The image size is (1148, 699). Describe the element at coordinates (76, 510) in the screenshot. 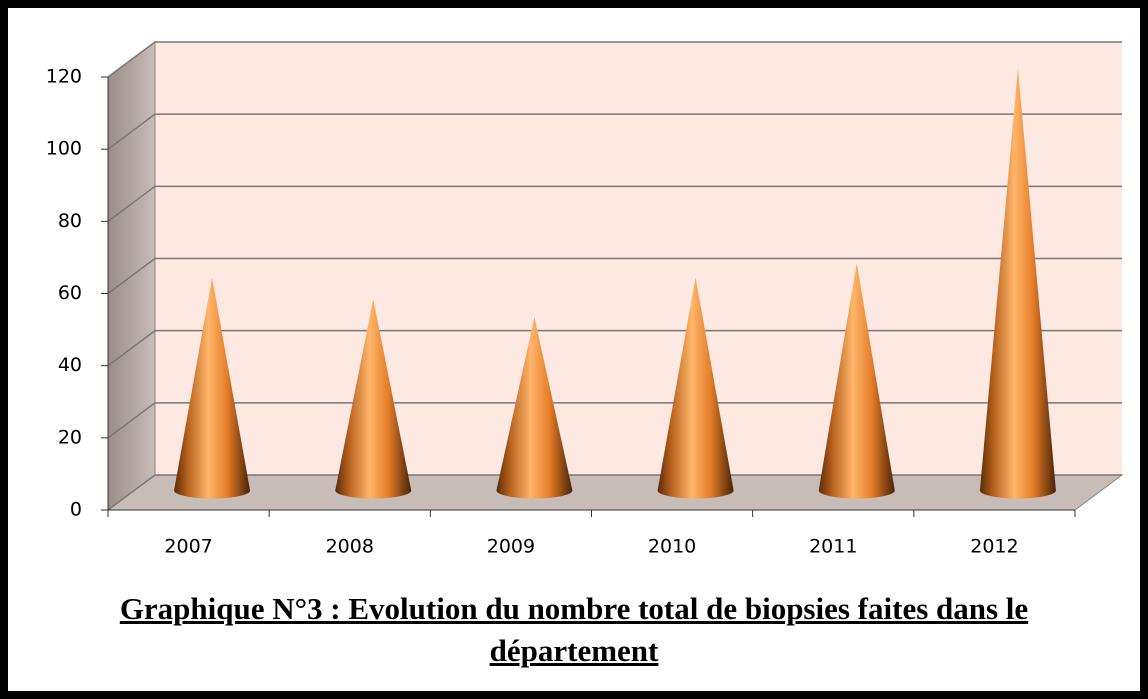

I see `y-tick-label: 0` at that location.